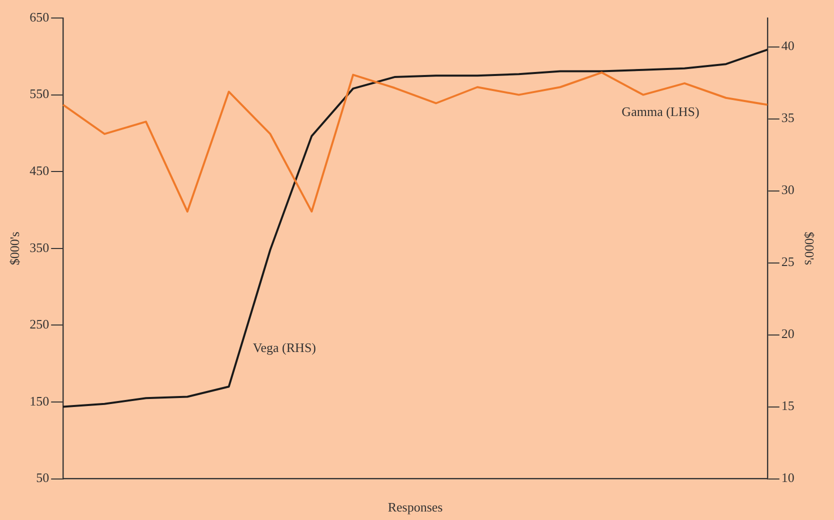 The width and height of the screenshot is (834, 520). I want to click on y2-tick-label: 25, so click(787, 262).